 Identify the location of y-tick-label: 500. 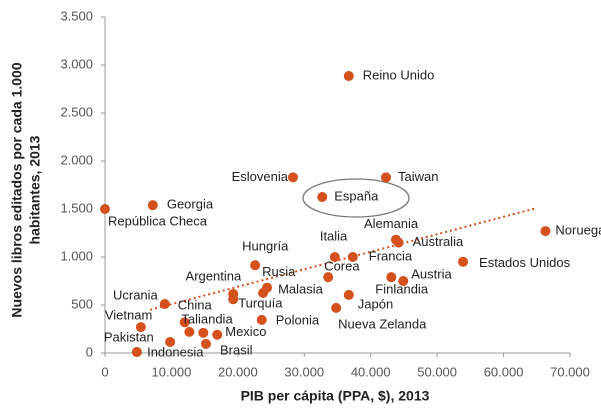
(82, 303).